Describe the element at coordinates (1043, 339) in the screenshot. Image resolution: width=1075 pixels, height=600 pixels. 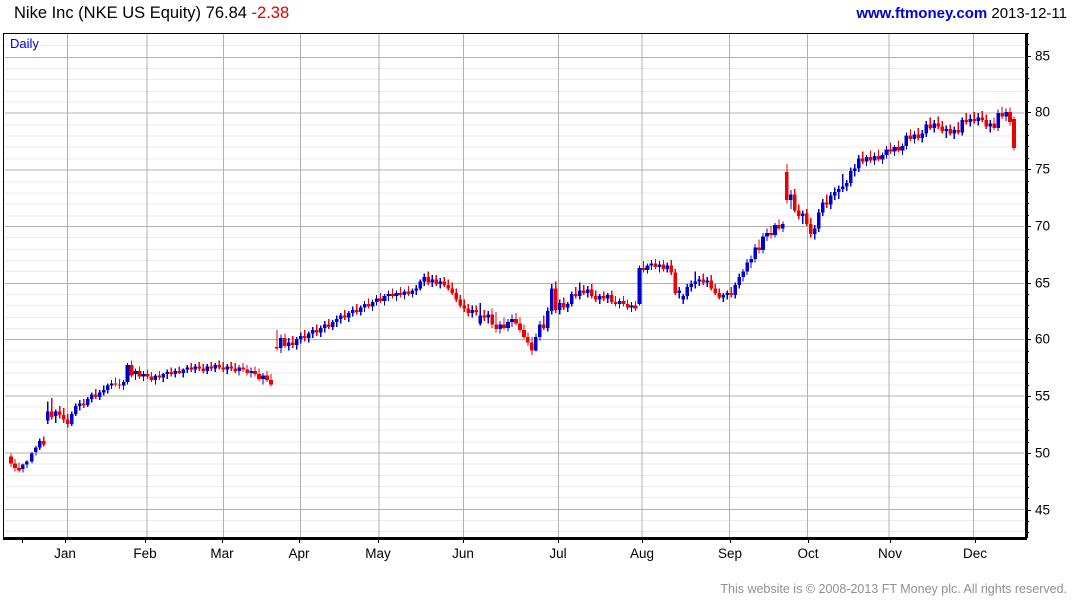
I see `y-axis-tick-label: 60` at that location.